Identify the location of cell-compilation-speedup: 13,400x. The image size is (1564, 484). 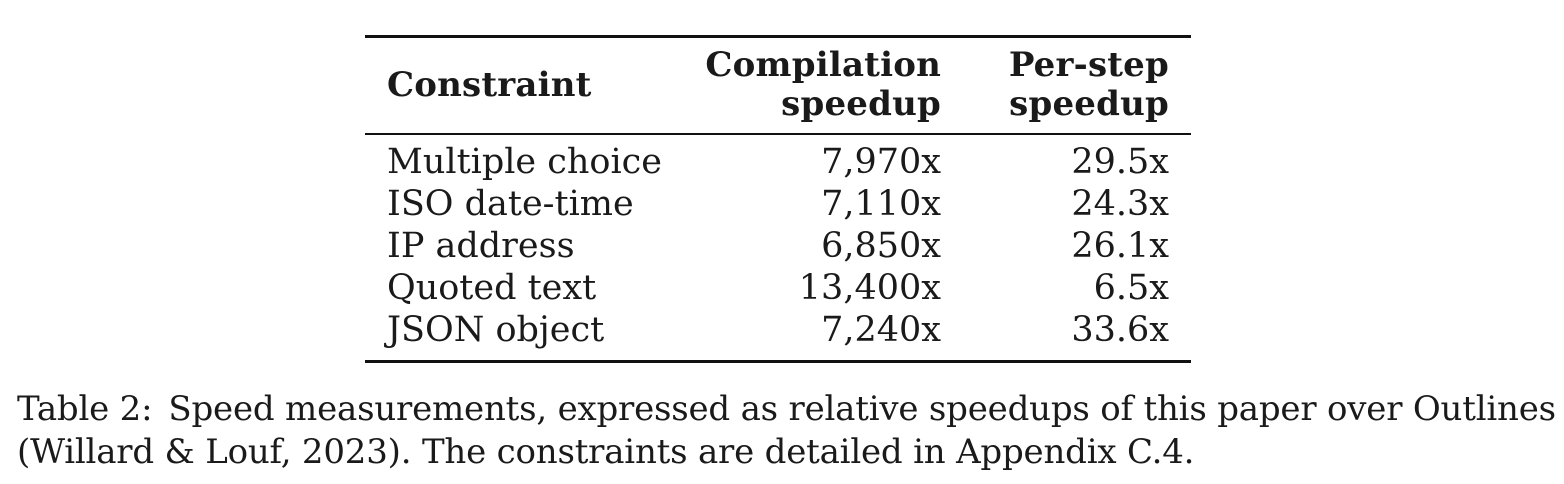
(869, 288).